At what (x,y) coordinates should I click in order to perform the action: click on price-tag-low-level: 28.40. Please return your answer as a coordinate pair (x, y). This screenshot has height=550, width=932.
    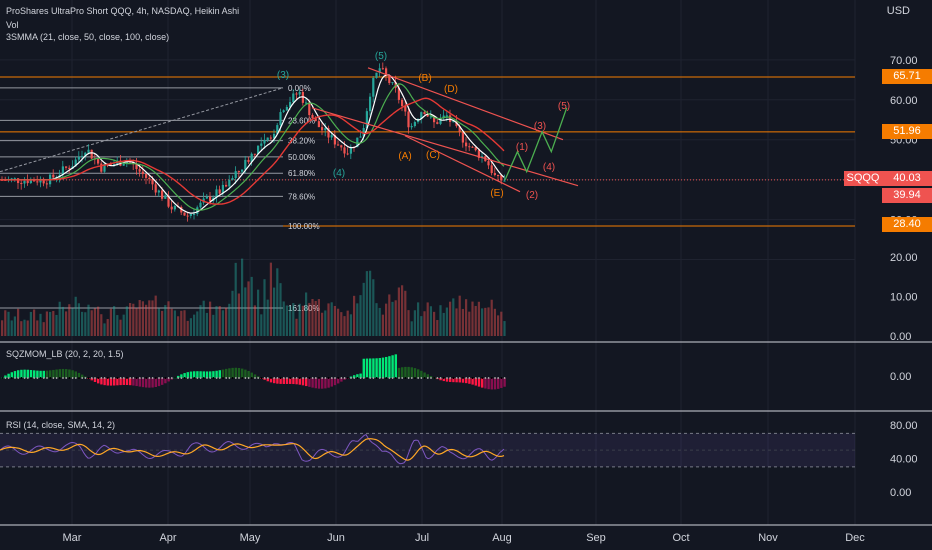
    Looking at the image, I should click on (907, 224).